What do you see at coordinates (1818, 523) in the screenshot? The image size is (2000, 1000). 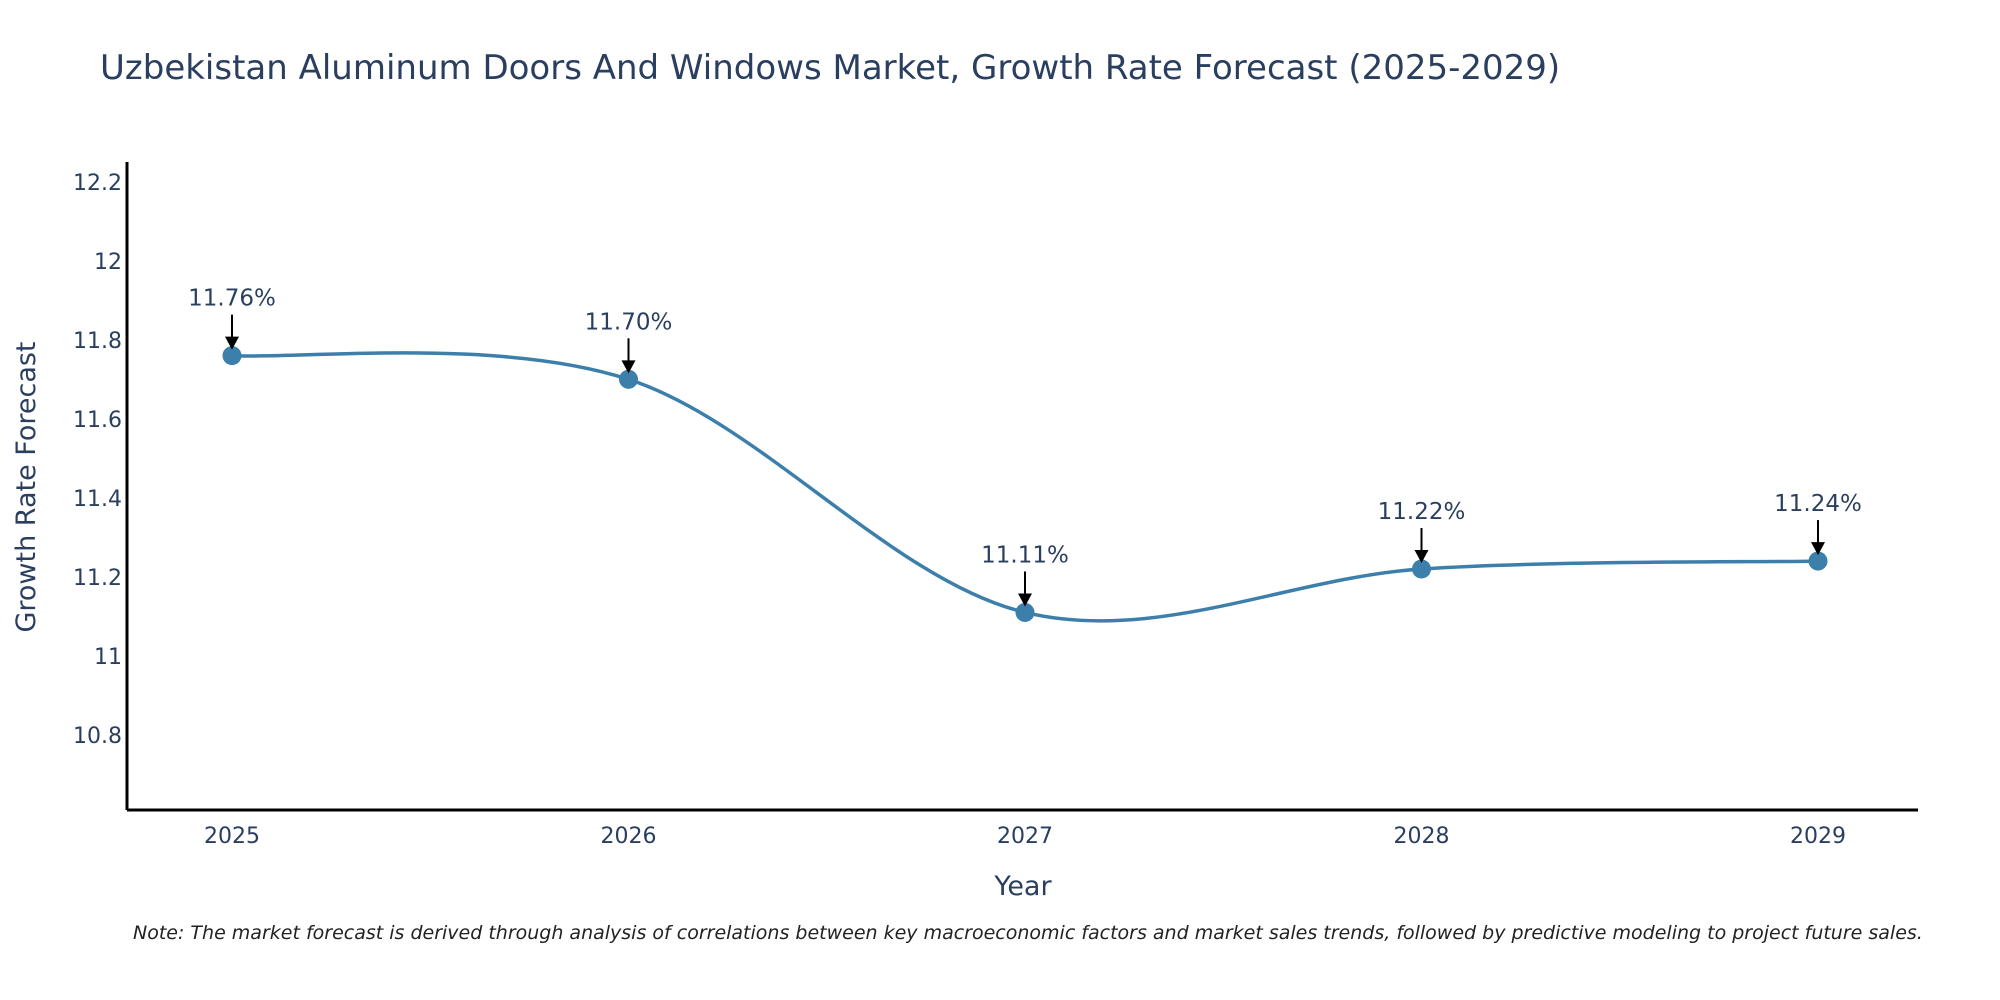 I see `data-label-2029: 11.24%` at bounding box center [1818, 523].